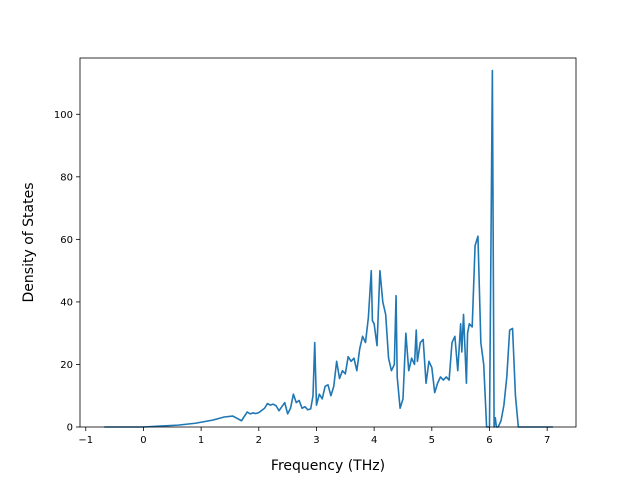  I want to click on x-axis-label: Frequency (THz), so click(328, 466).